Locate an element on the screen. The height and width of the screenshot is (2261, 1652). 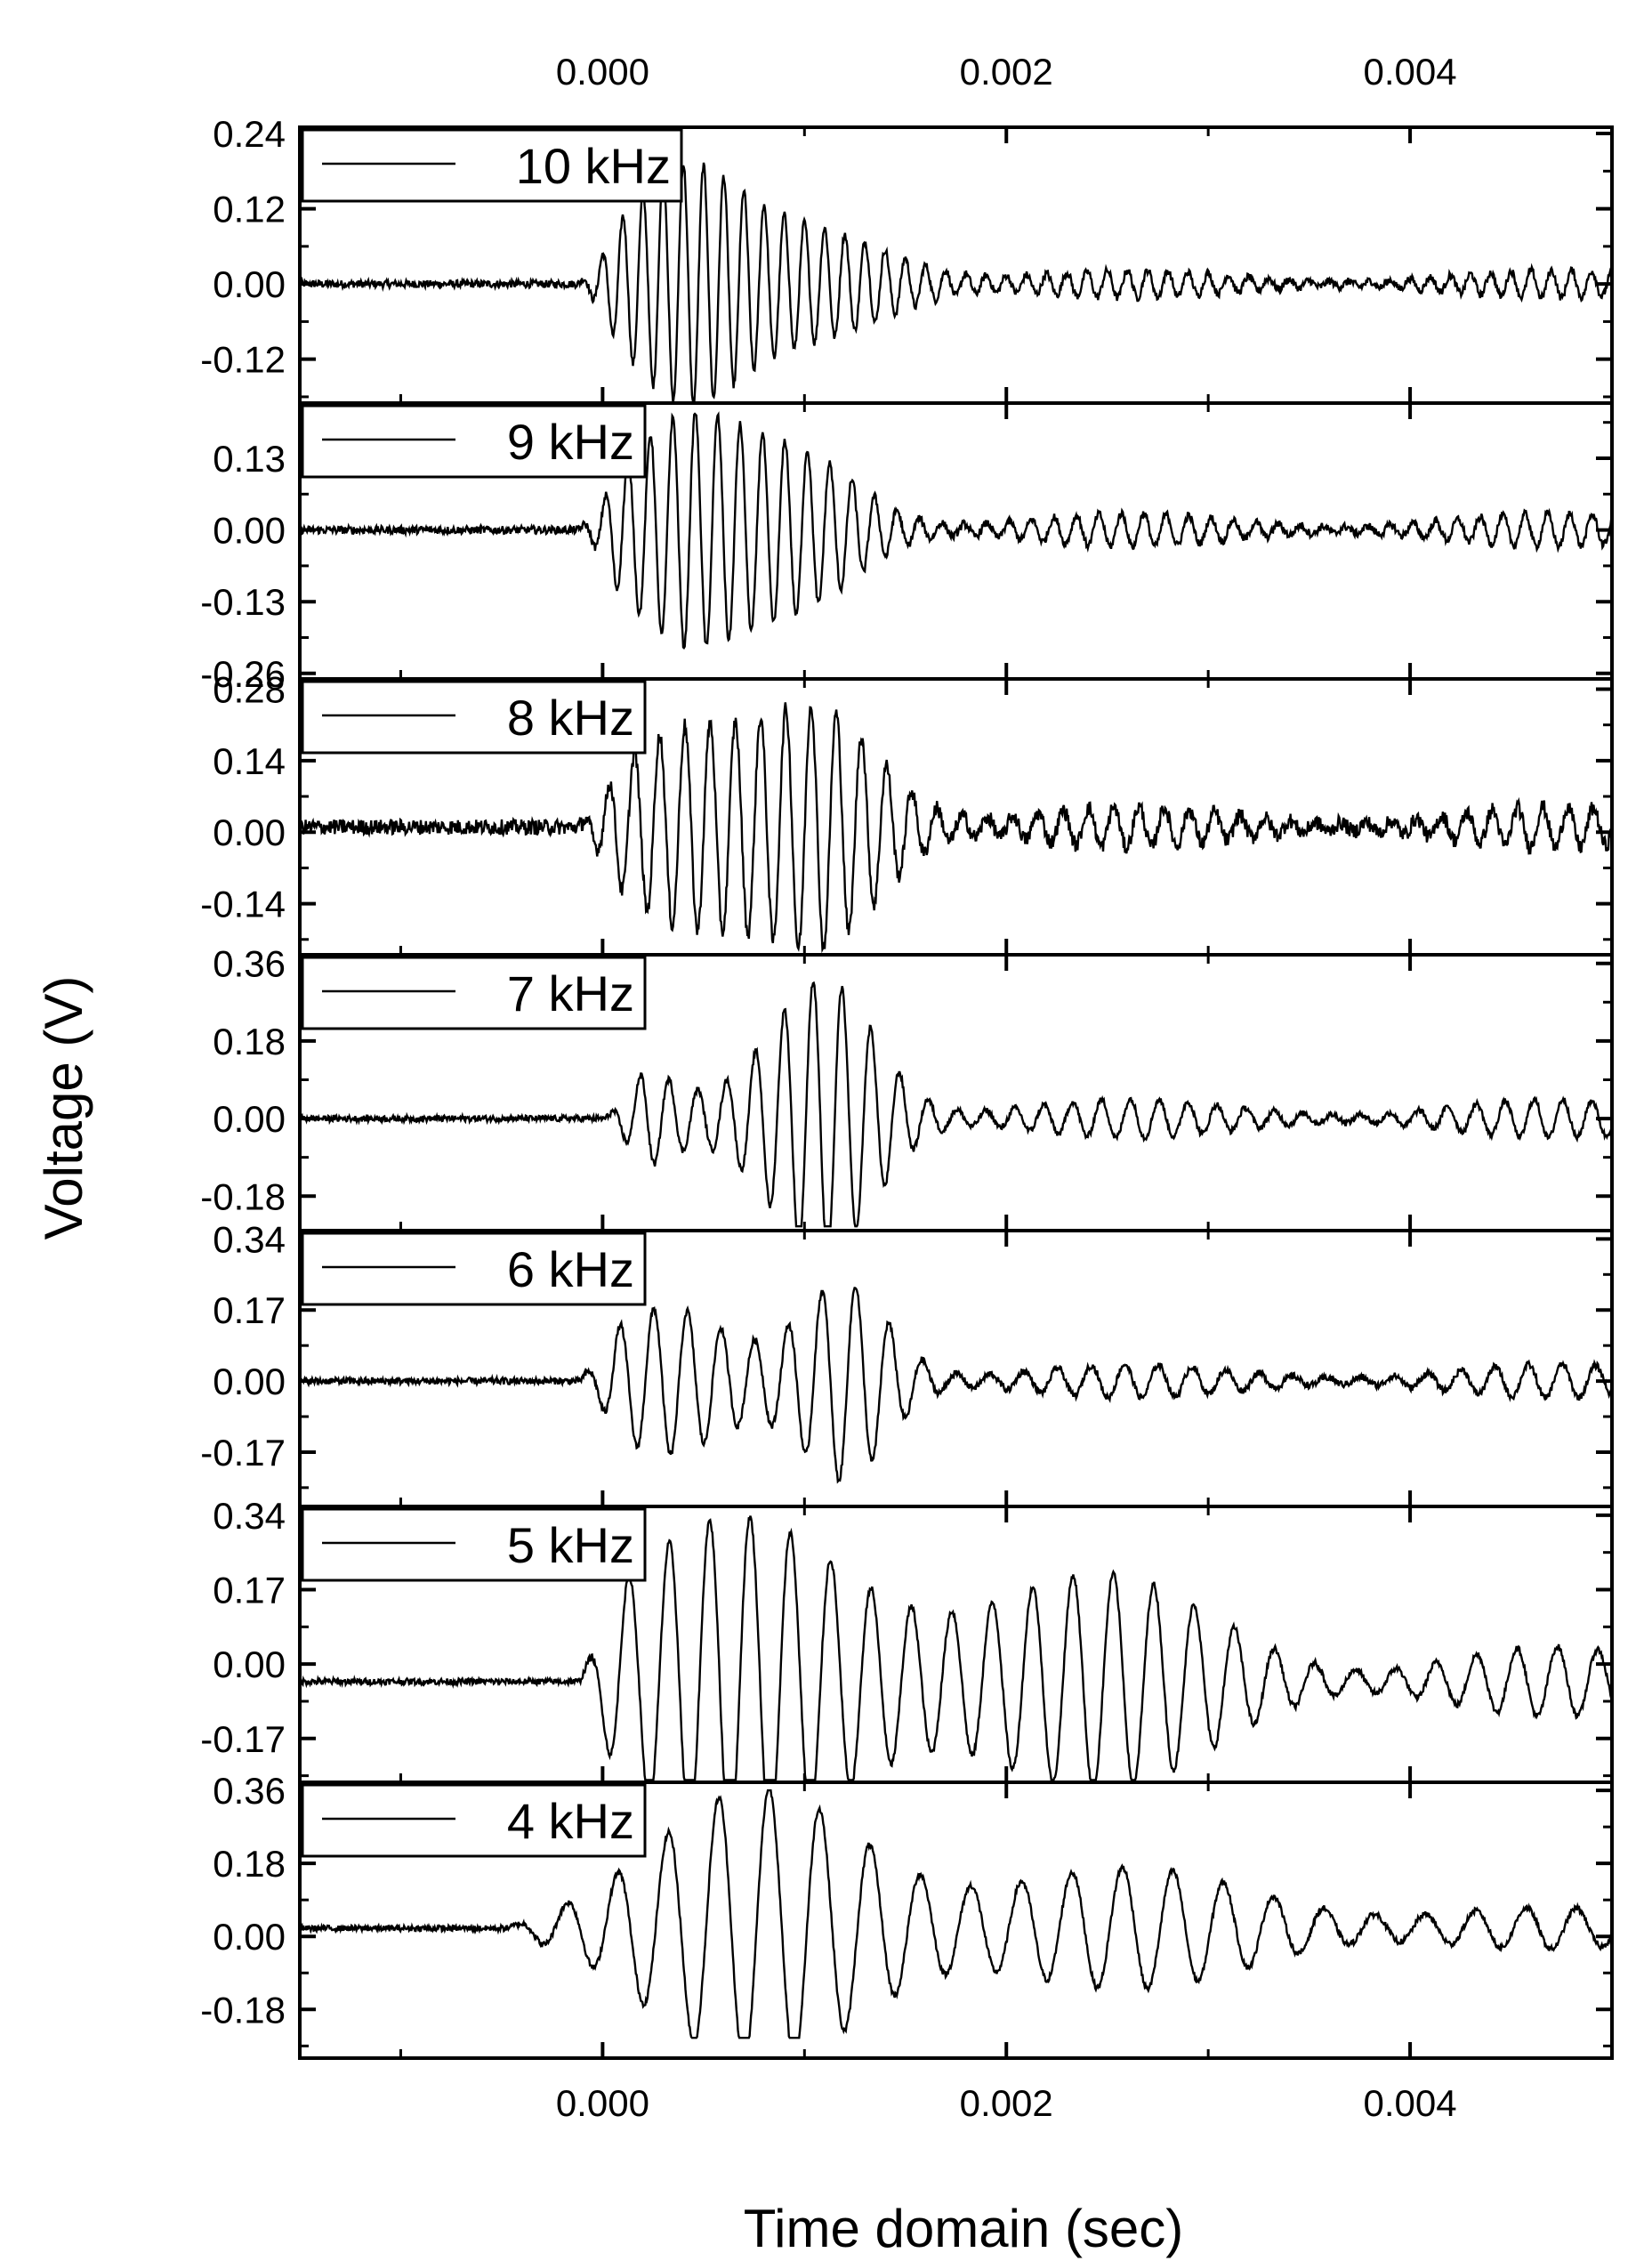
legend-label: 4 kHz is located at coordinates (570, 1821).